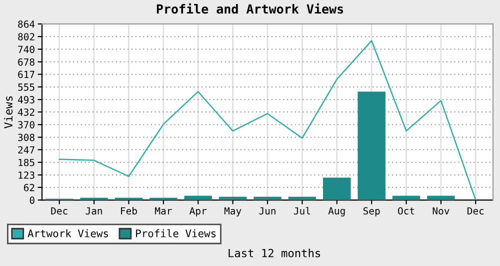  I want to click on y-tick-label: 0, so click(32, 200).